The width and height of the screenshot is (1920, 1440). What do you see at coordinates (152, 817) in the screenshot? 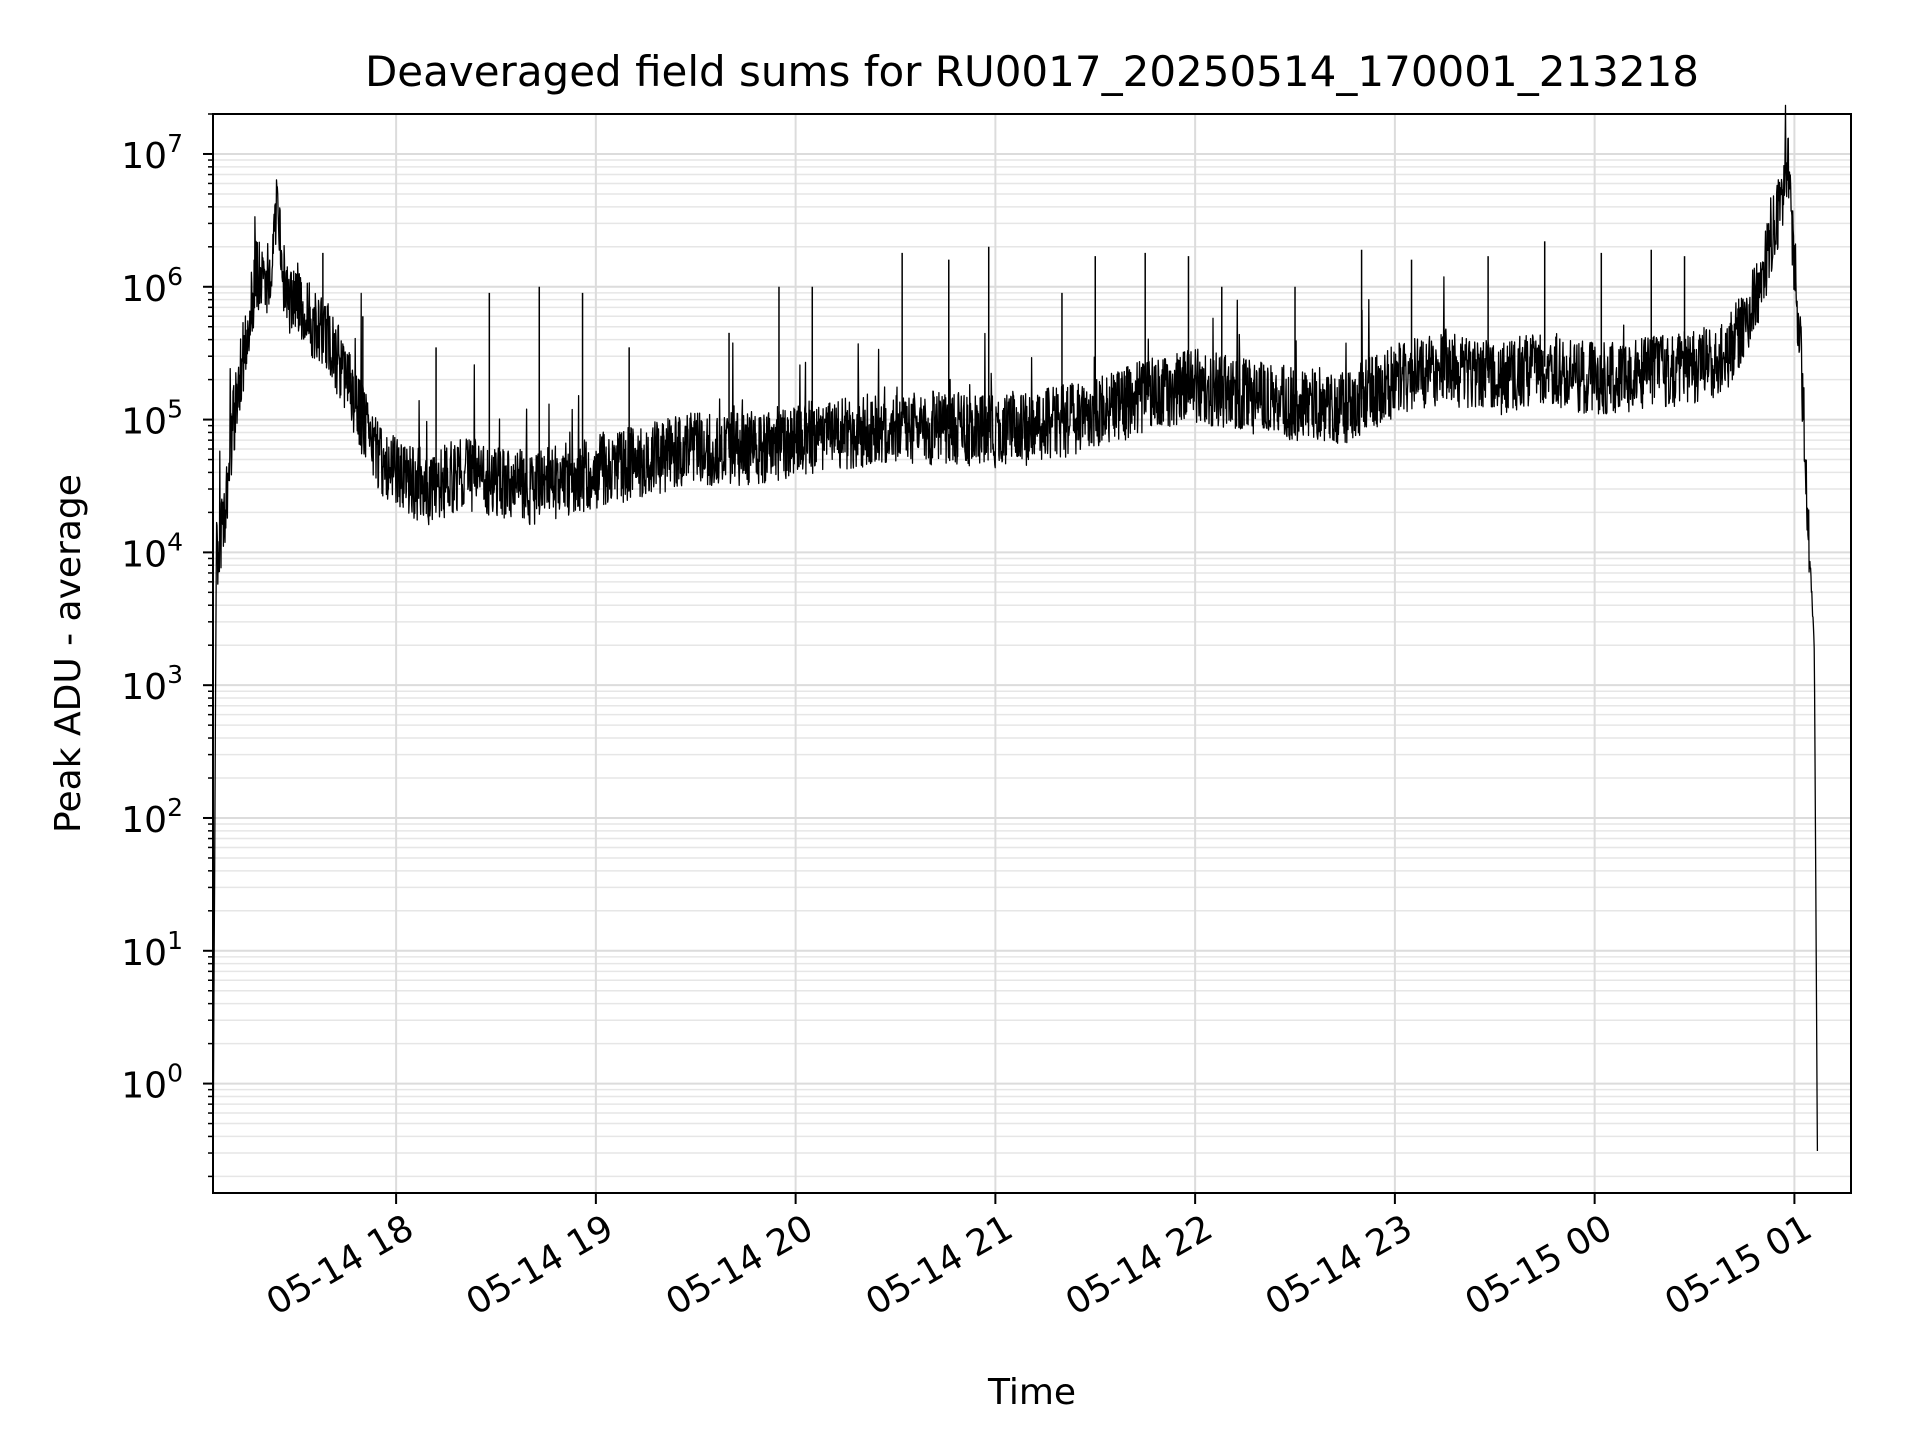
I see `y-tick-label: 10²` at bounding box center [152, 817].